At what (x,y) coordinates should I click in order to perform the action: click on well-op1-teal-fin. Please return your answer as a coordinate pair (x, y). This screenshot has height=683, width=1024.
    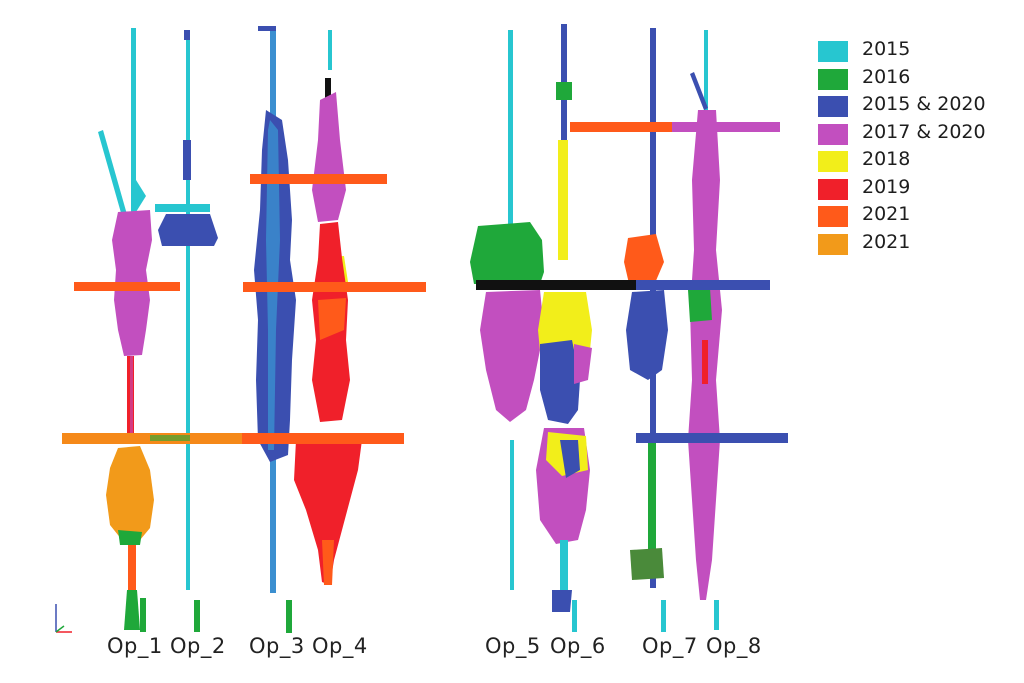
    Looking at the image, I should click on (141, 196).